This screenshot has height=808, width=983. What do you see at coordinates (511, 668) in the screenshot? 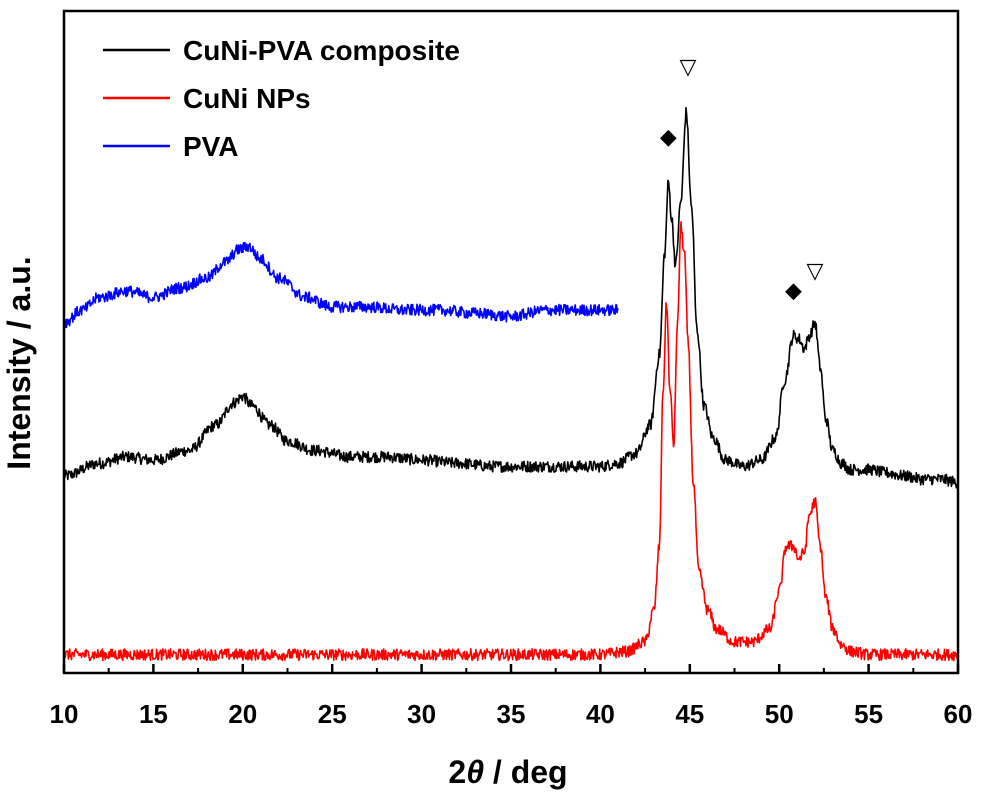
I see `x-axis-ticks` at bounding box center [511, 668].